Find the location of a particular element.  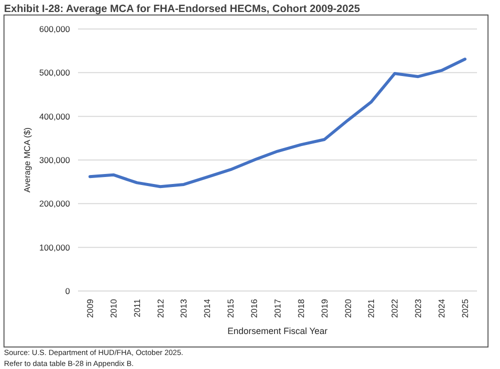

x-tick-label: 2018 is located at coordinates (301, 308).